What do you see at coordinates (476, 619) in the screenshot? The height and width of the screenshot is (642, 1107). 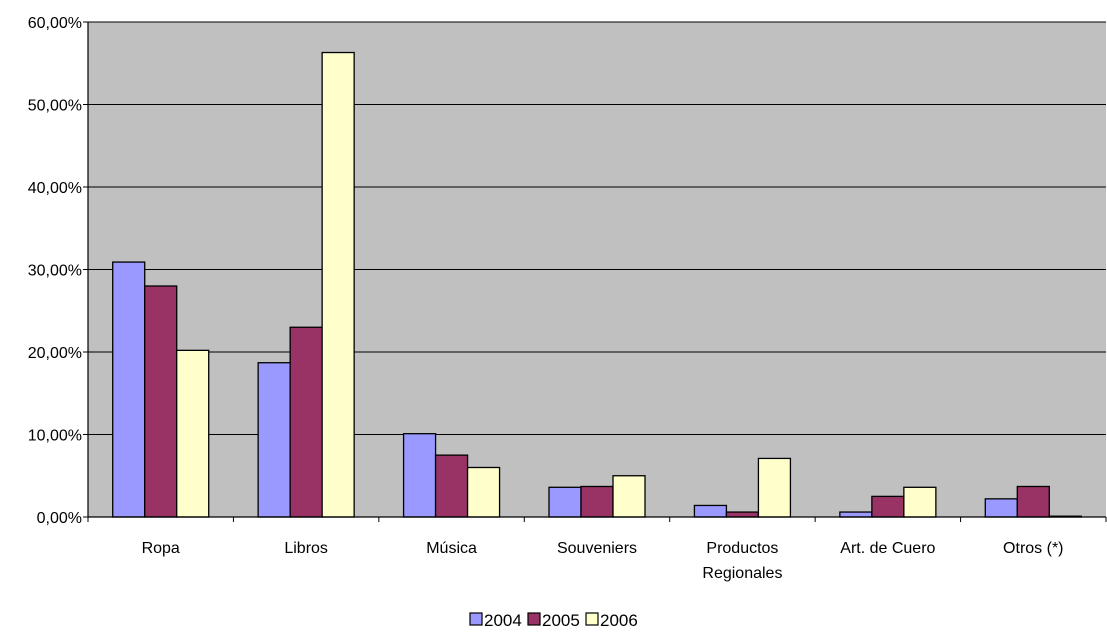 I see `legend-swatch-2004` at bounding box center [476, 619].